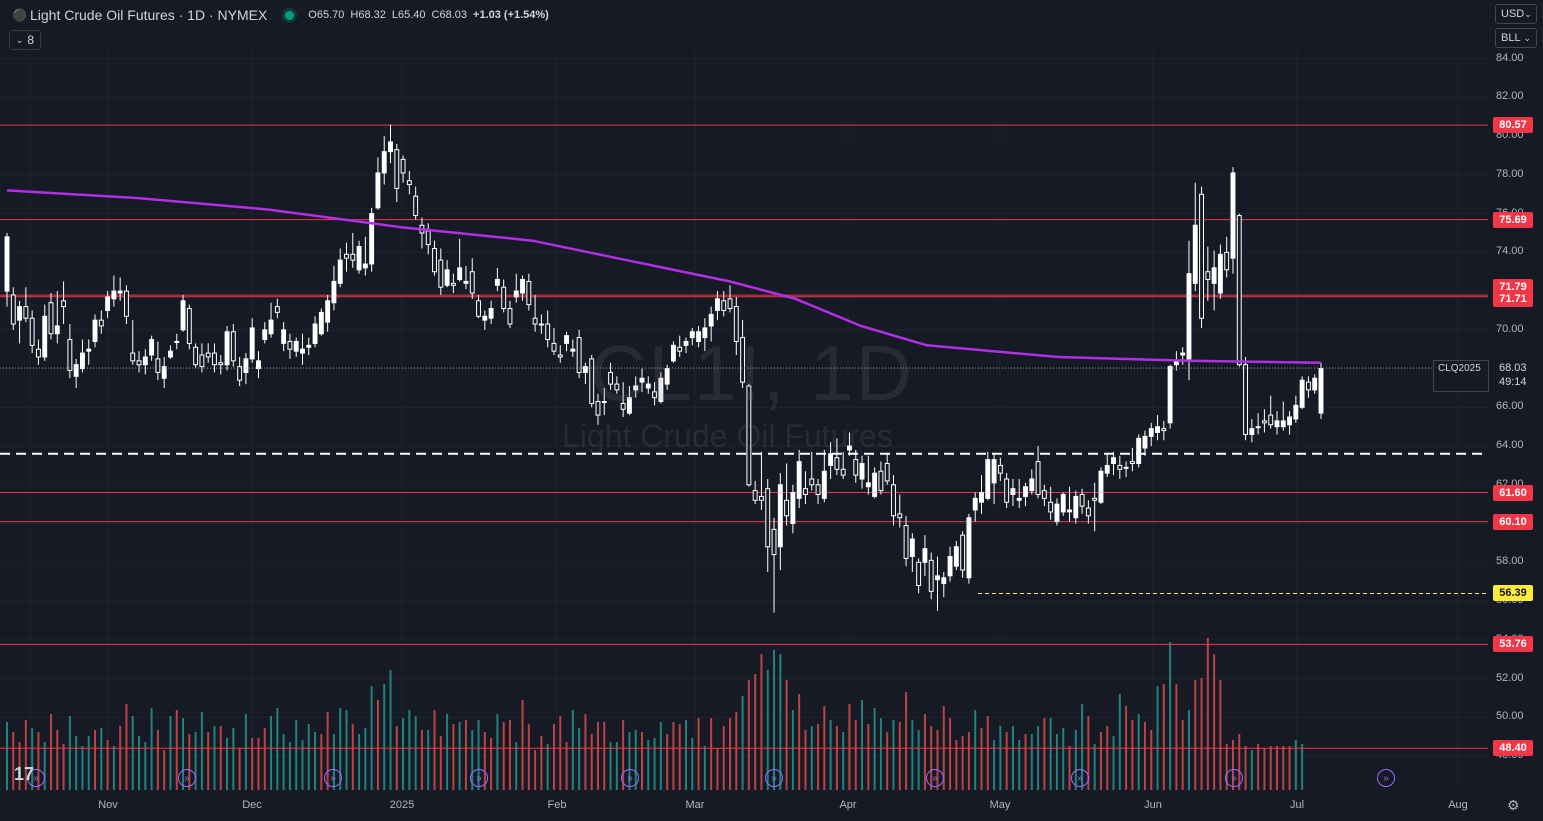 Image resolution: width=1543 pixels, height=821 pixels. What do you see at coordinates (1513, 368) in the screenshot?
I see `current-price: 68.03` at bounding box center [1513, 368].